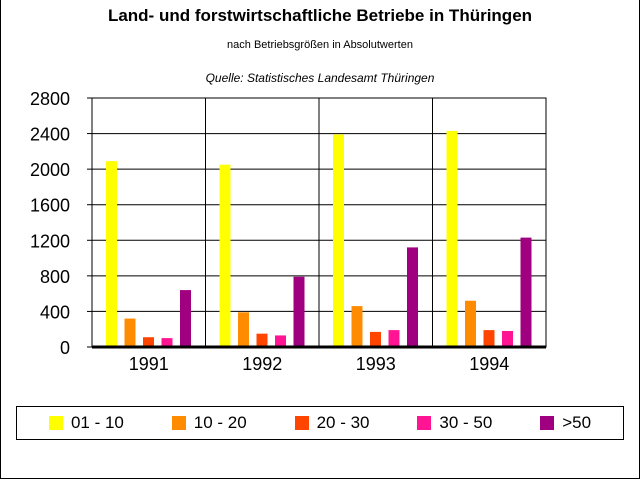 Image resolution: width=640 pixels, height=480 pixels. What do you see at coordinates (466, 422) in the screenshot?
I see `legend-label: 30 - 50` at bounding box center [466, 422].